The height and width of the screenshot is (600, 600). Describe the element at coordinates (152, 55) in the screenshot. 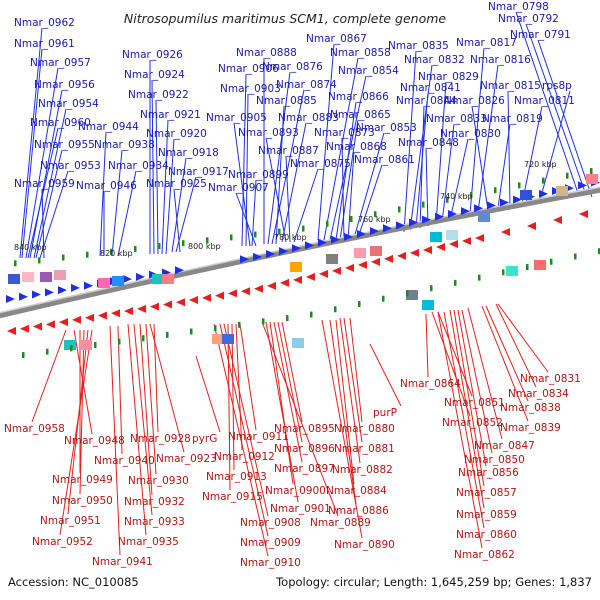

I see `forward-gene-label: Nmar_0926` at that location.